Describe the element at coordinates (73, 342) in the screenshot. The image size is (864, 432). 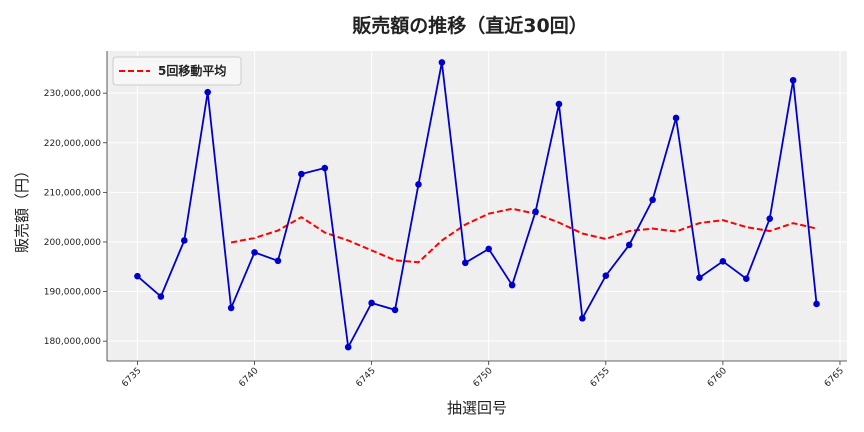
I see `y-tick-label: 180,000,000` at that location.